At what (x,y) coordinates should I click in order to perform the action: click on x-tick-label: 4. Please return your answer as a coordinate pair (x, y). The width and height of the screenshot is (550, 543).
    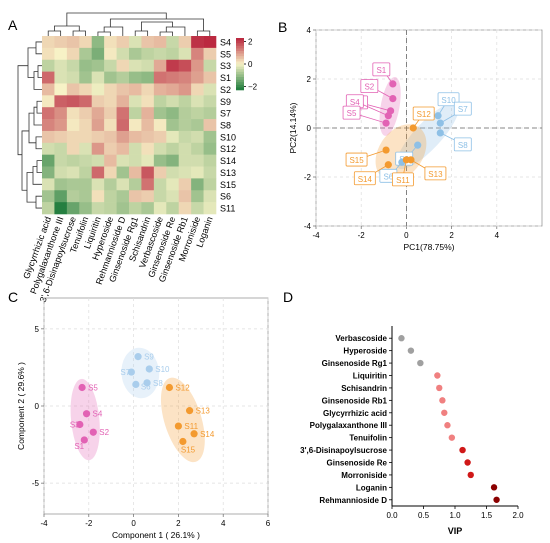
    Looking at the image, I should click on (497, 235).